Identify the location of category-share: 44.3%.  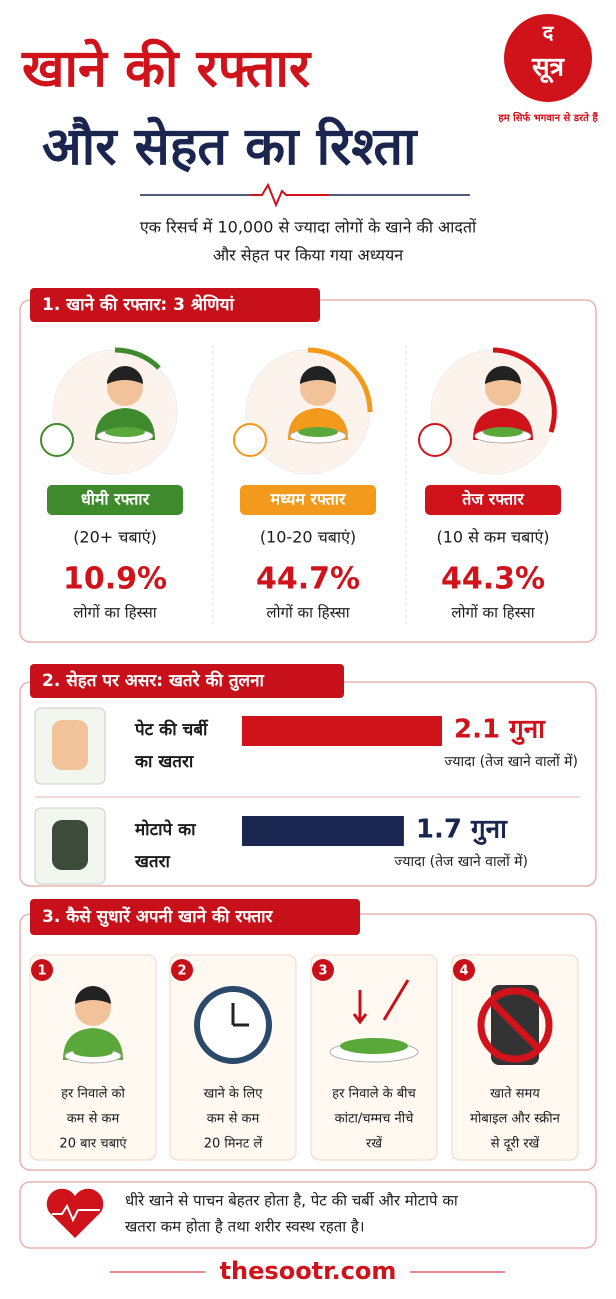
(493, 579).